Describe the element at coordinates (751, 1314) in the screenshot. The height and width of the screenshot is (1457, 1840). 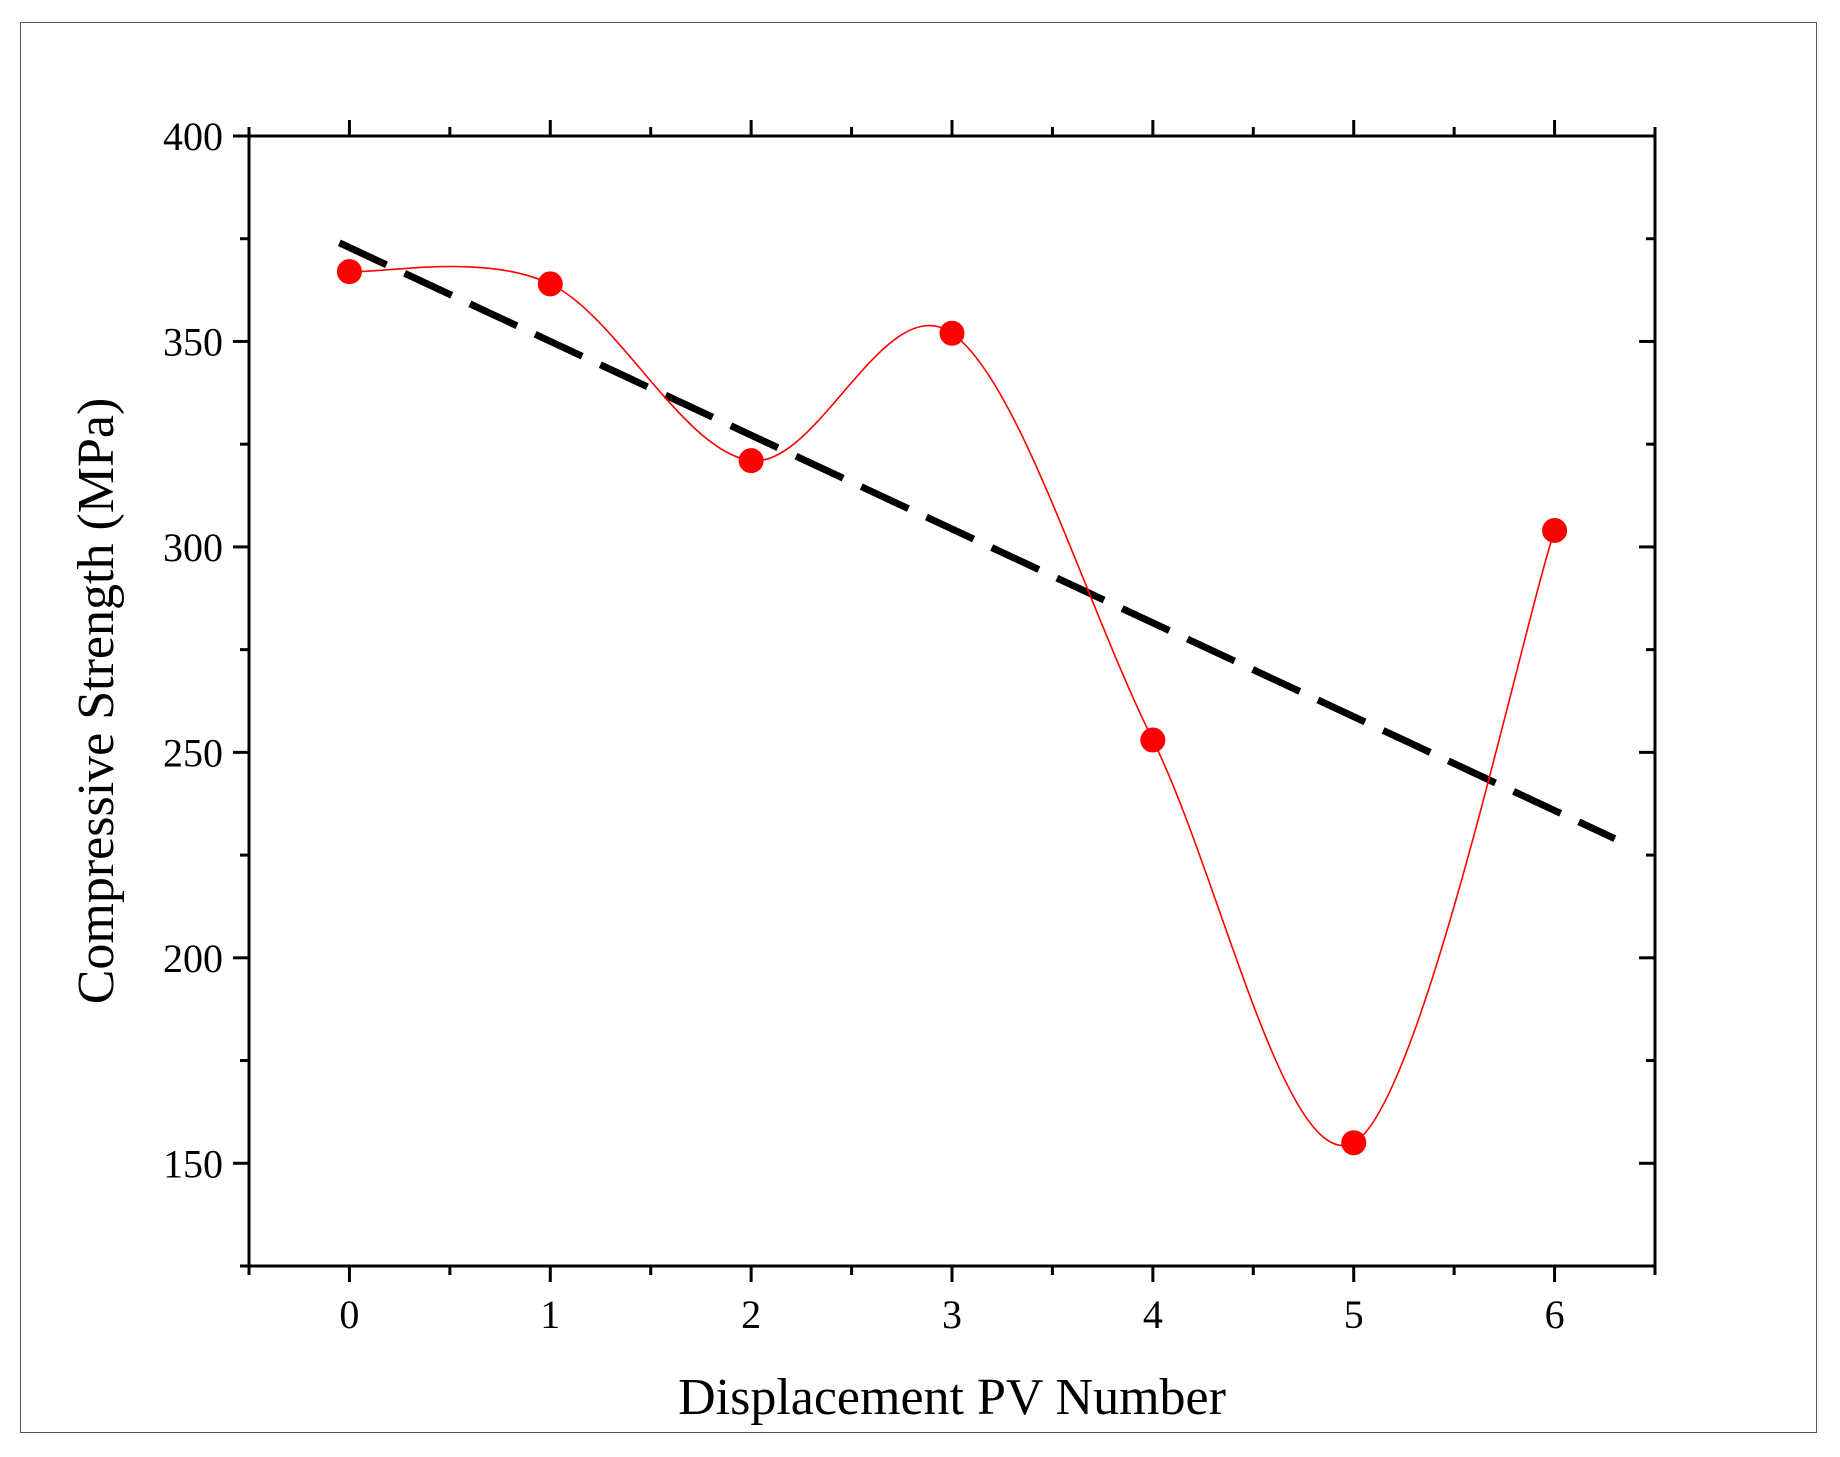
I see `x-tick-label: 2` at that location.